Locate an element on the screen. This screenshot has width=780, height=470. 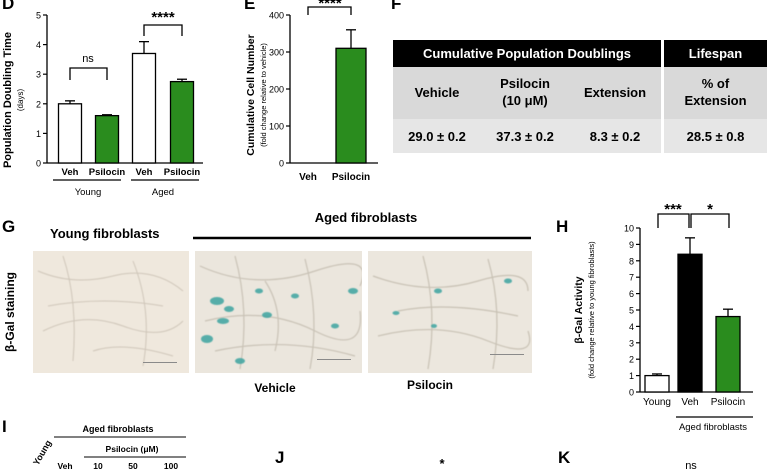
beta-gal-staining-label: β-Gal staining is located at coordinates (10, 312).